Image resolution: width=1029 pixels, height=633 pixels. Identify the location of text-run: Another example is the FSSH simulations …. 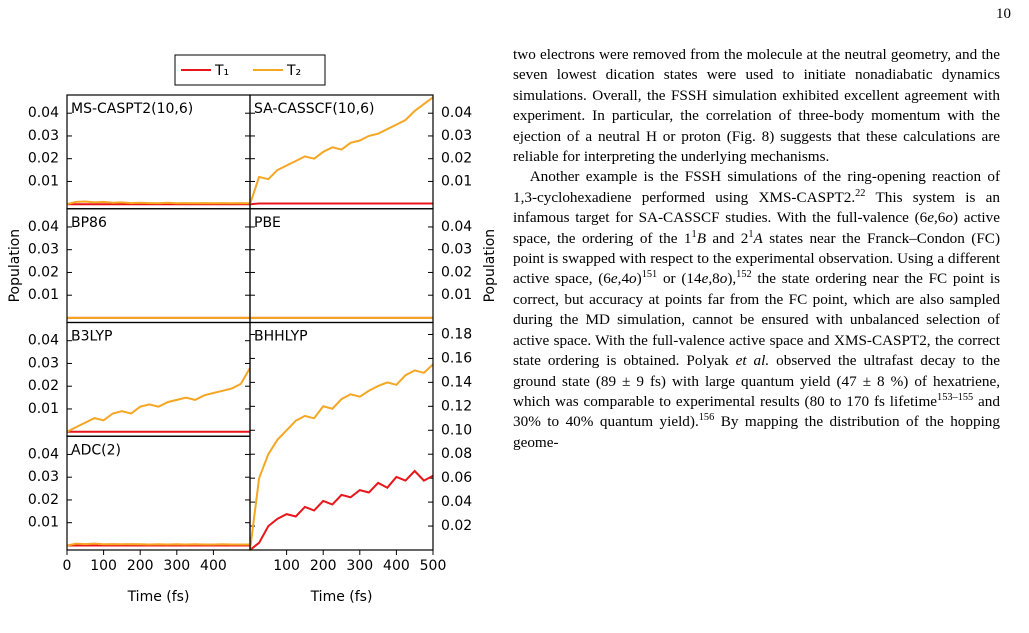
(756, 187).